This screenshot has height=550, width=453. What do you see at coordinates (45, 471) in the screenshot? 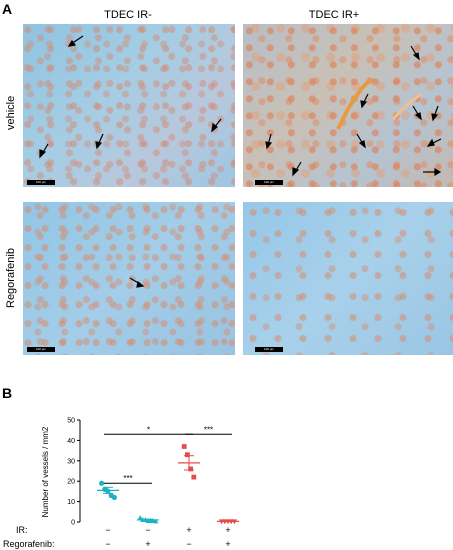
I see `y-axis-label: Number of vessels / mm2` at bounding box center [45, 471].